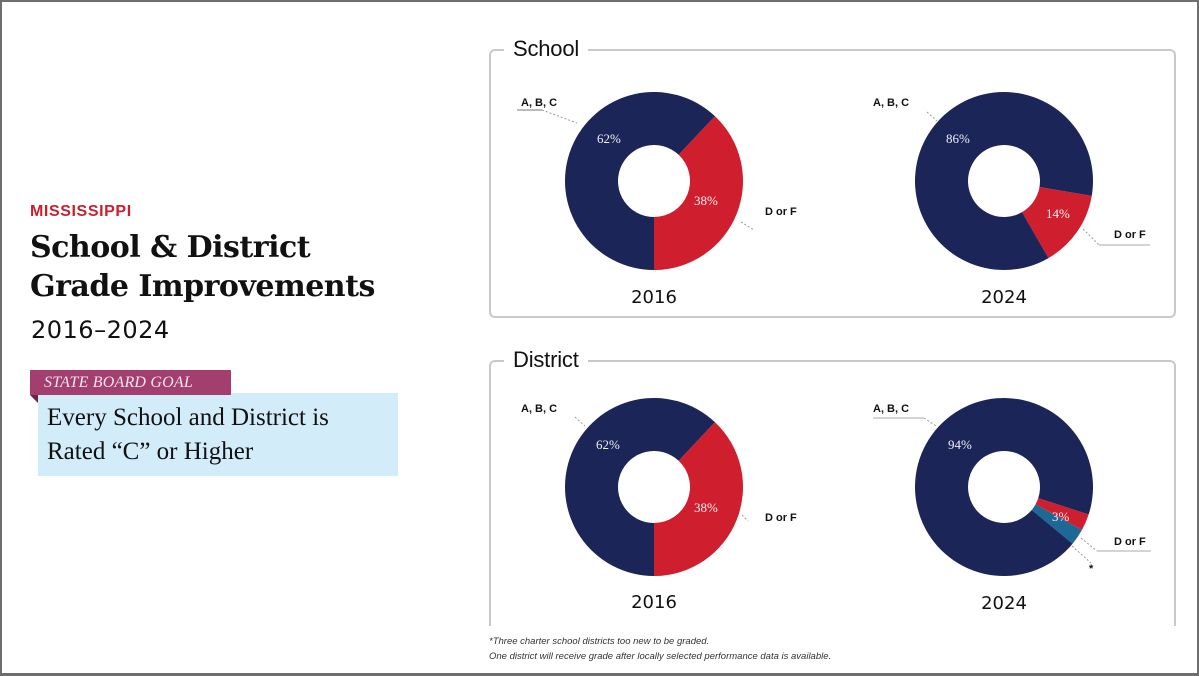  I want to click on year-district-2016: 2016, so click(654, 602).